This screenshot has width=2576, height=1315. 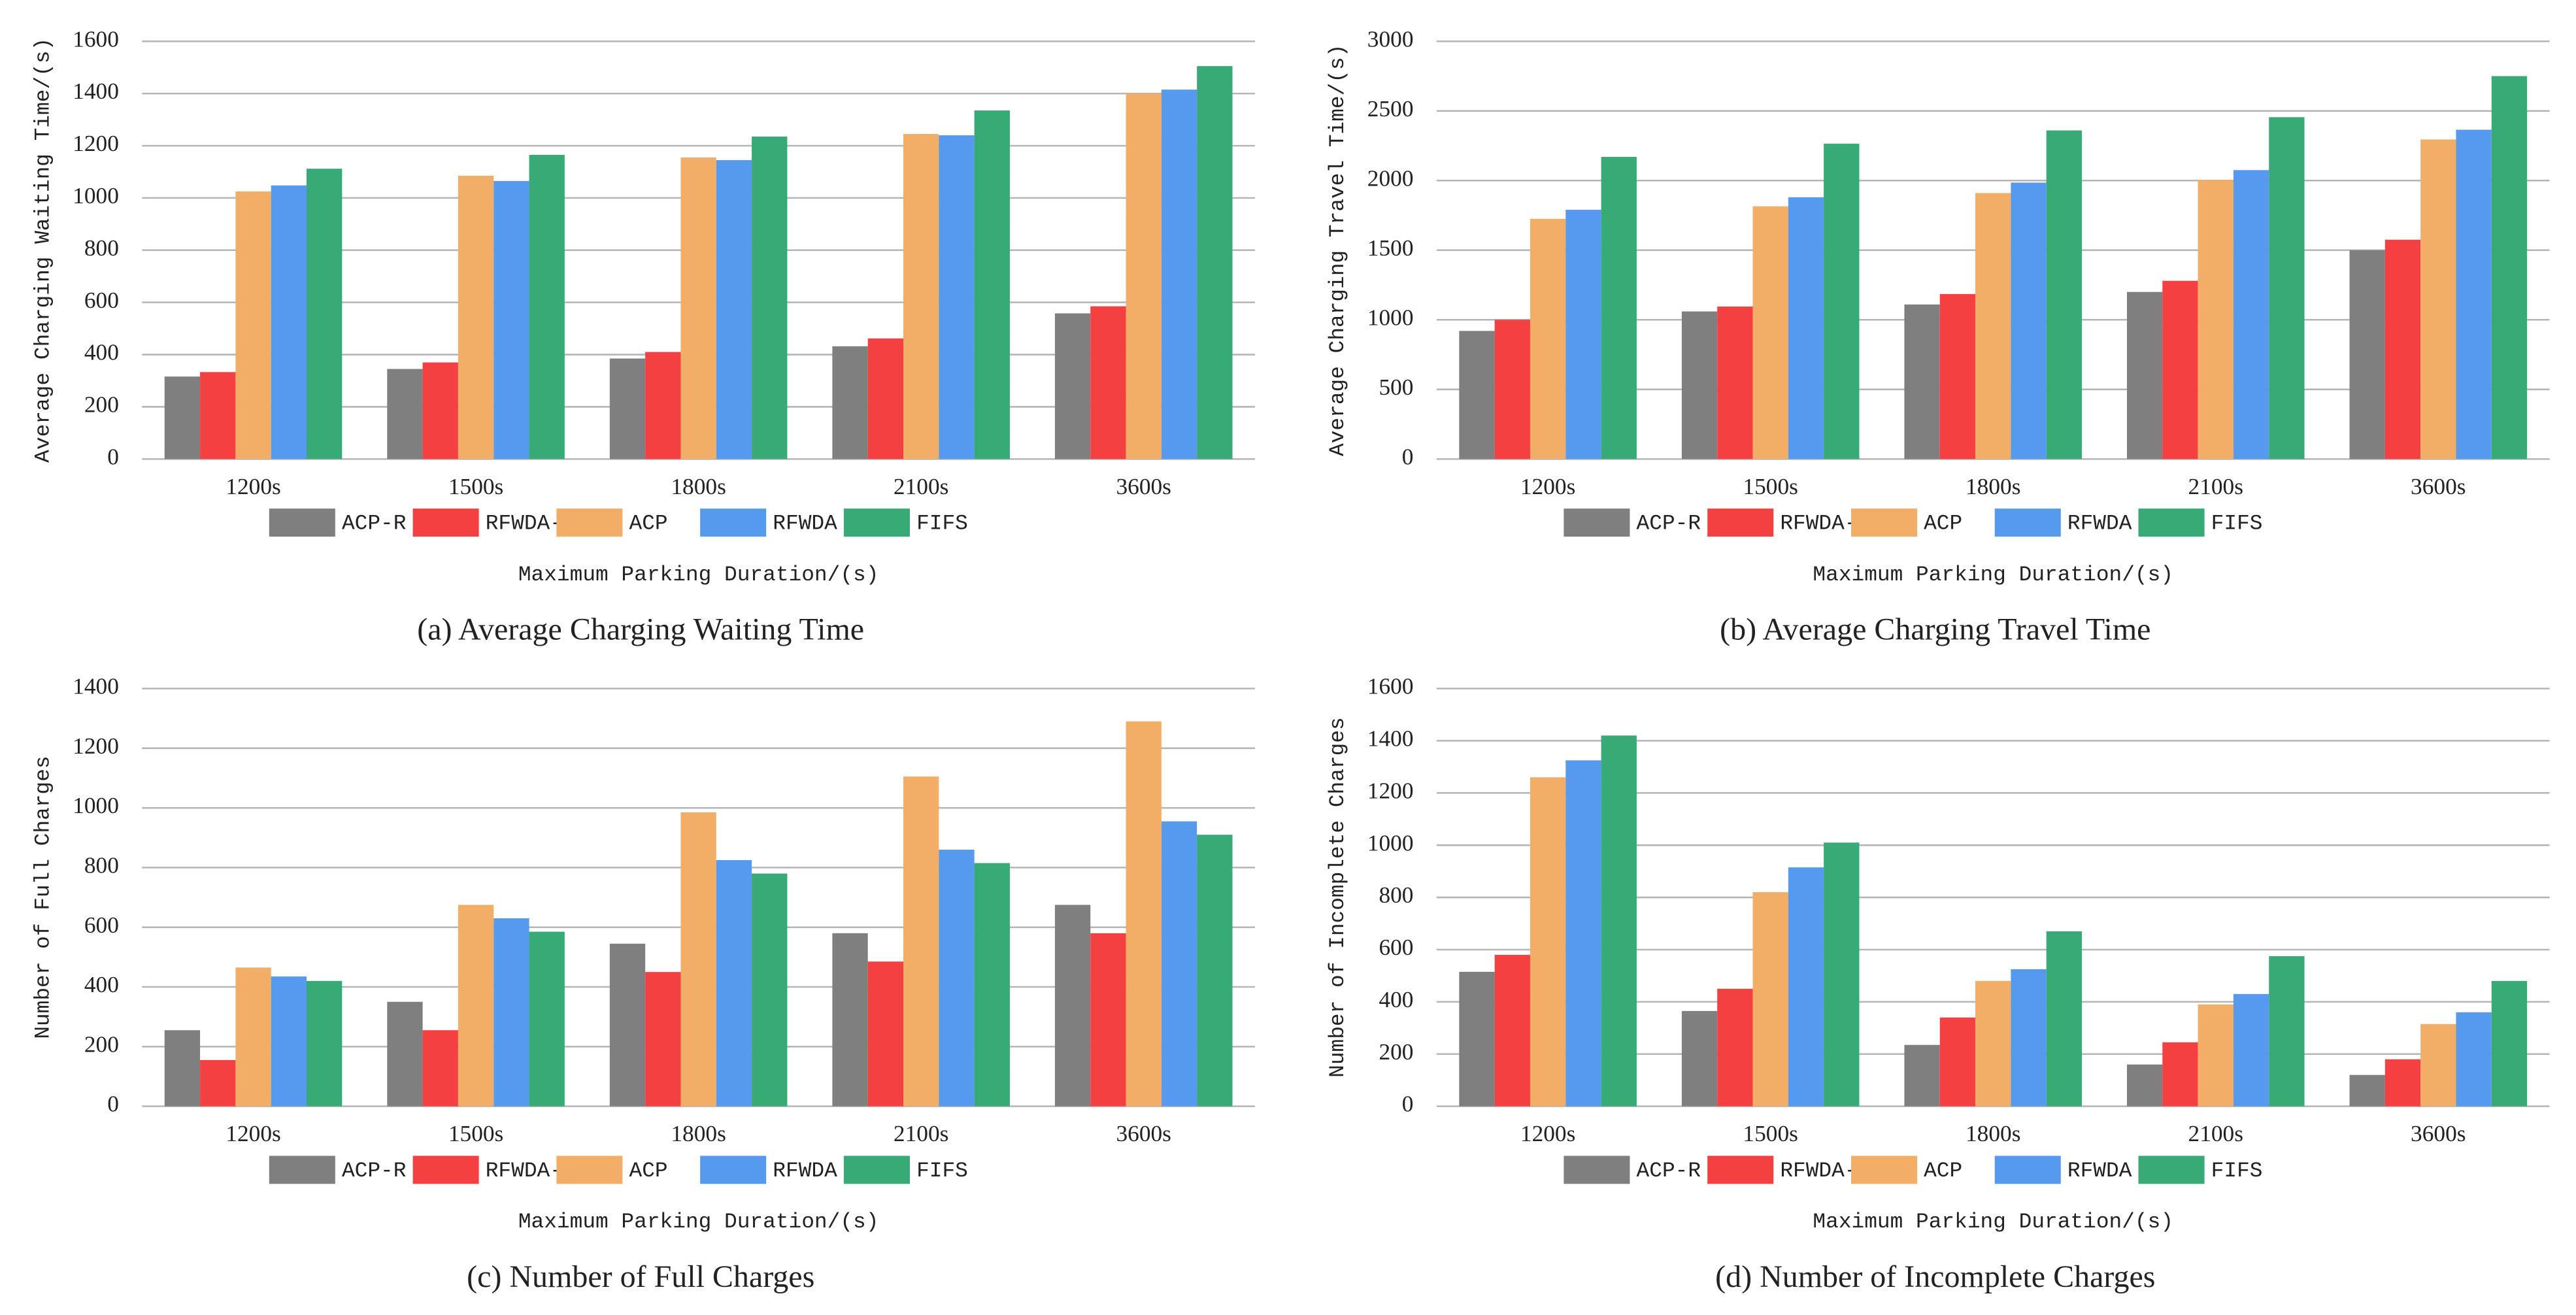 I want to click on y-tick-label: 3000, so click(x=1391, y=38).